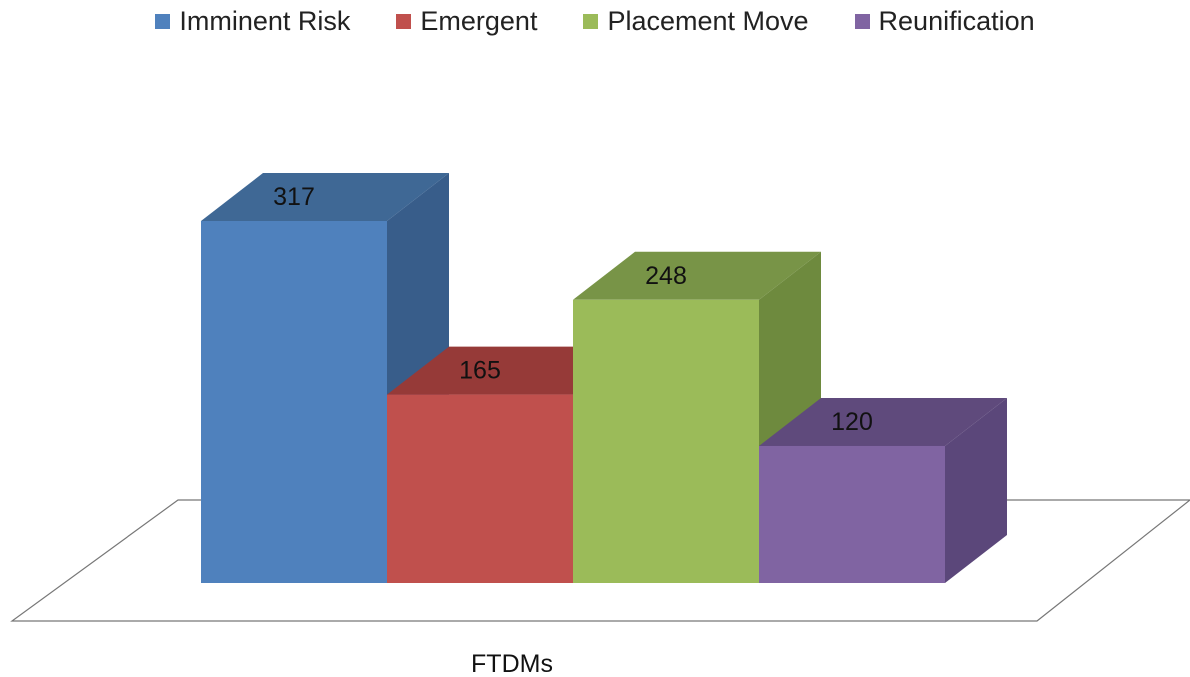 Image resolution: width=1190 pixels, height=677 pixels. I want to click on data-label-imminent-risk: 317, so click(294, 197).